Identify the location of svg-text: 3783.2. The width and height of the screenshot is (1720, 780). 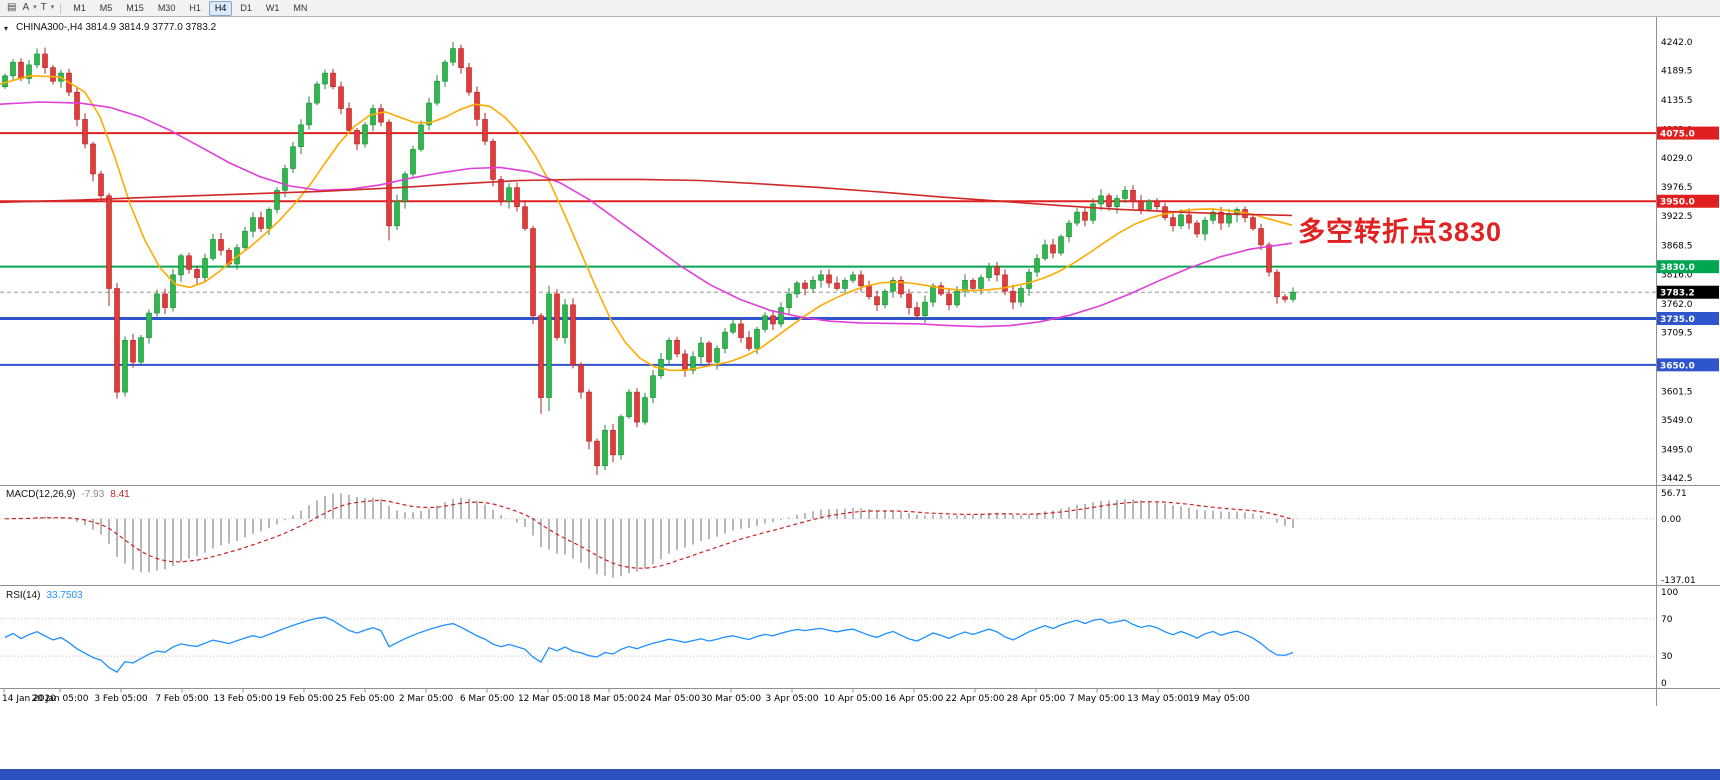
(1677, 294).